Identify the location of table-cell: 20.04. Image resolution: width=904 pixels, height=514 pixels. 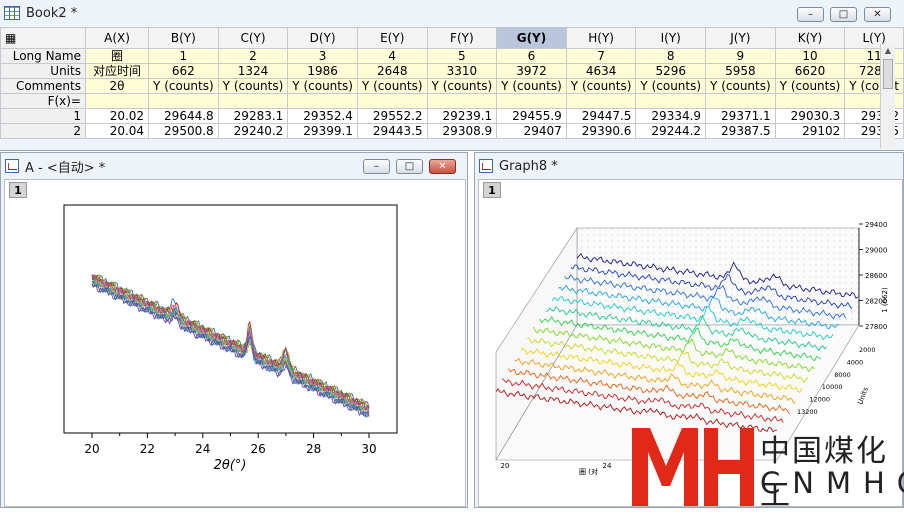
(117, 131).